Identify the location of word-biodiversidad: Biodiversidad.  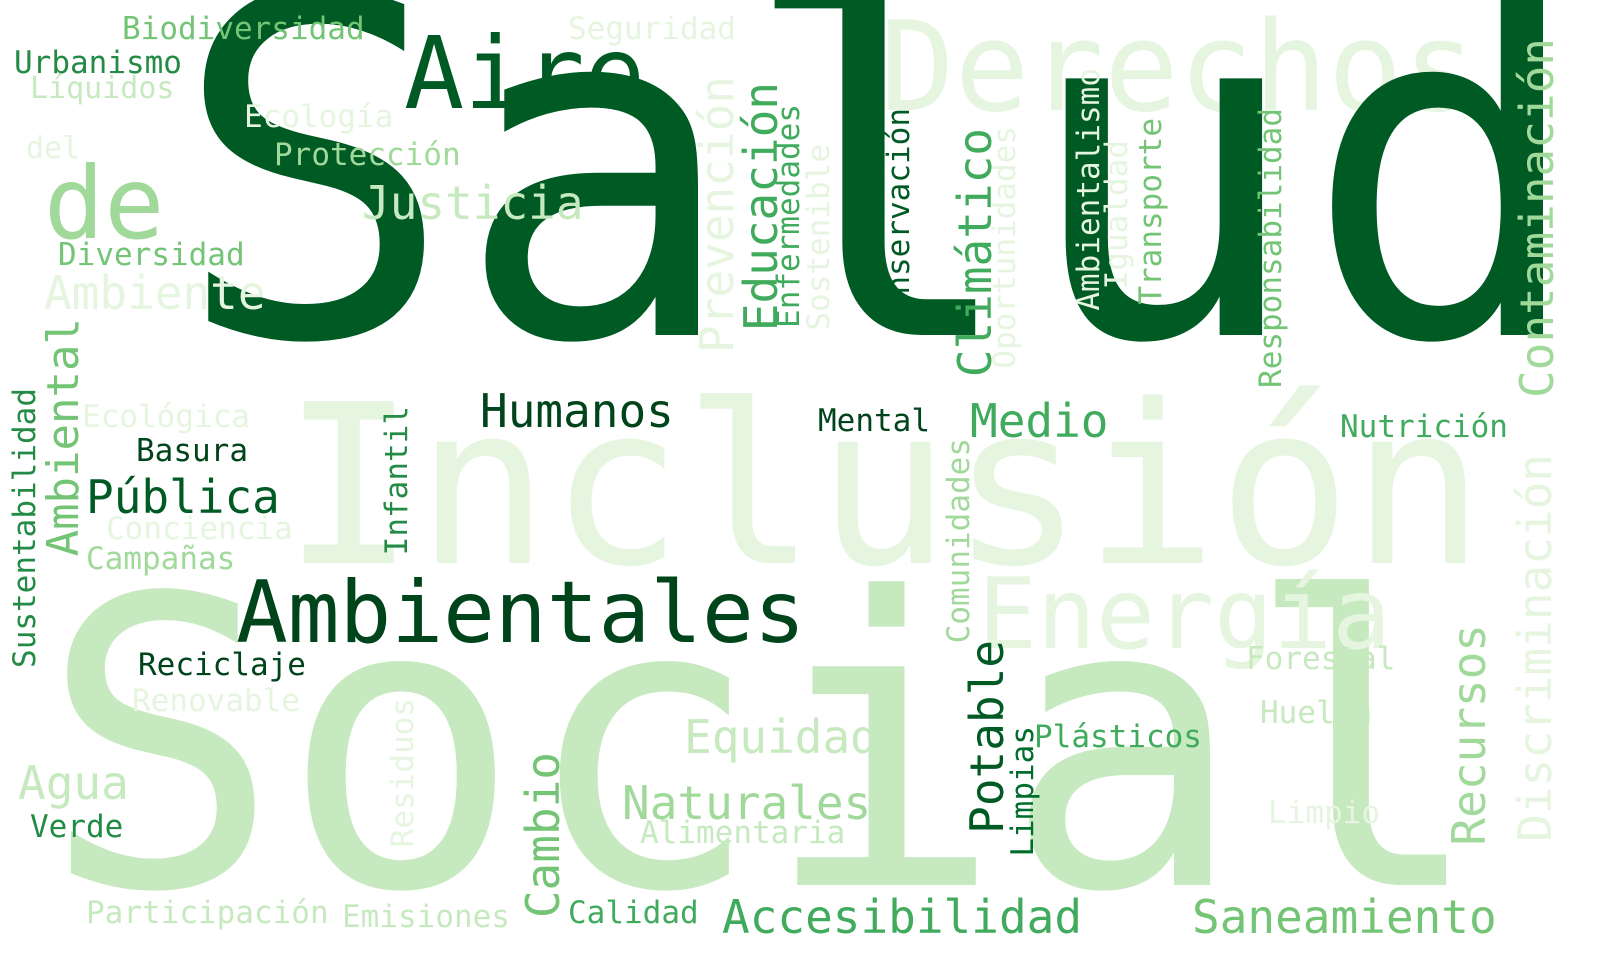
(243, 29).